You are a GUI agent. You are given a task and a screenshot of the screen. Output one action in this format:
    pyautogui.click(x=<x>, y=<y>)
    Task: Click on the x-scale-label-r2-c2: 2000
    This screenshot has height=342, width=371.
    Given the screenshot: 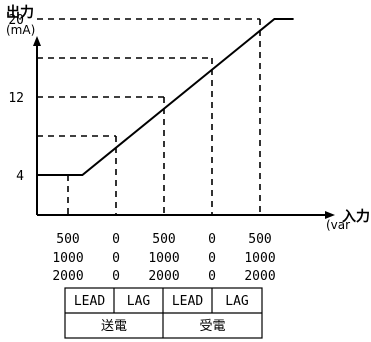 What is the action you would take?
    pyautogui.click(x=163, y=276)
    